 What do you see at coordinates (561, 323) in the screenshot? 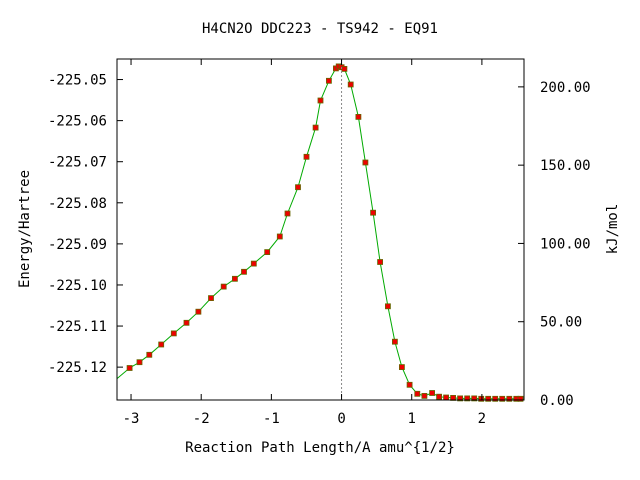
I see `y2-tick-label: 50.00` at bounding box center [561, 323].